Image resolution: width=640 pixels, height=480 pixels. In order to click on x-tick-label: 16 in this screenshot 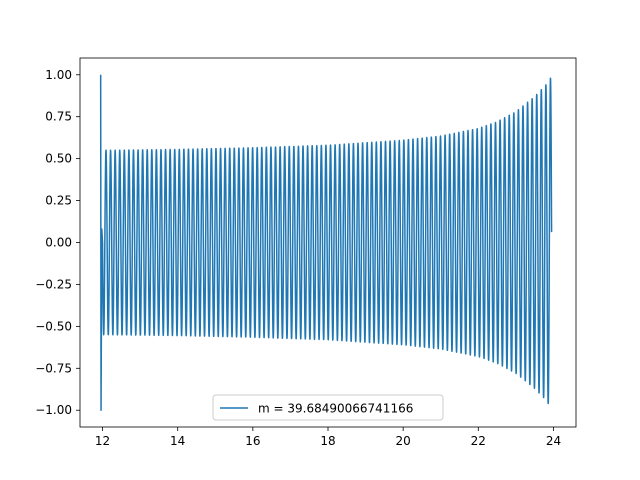, I will do `click(252, 441)`.